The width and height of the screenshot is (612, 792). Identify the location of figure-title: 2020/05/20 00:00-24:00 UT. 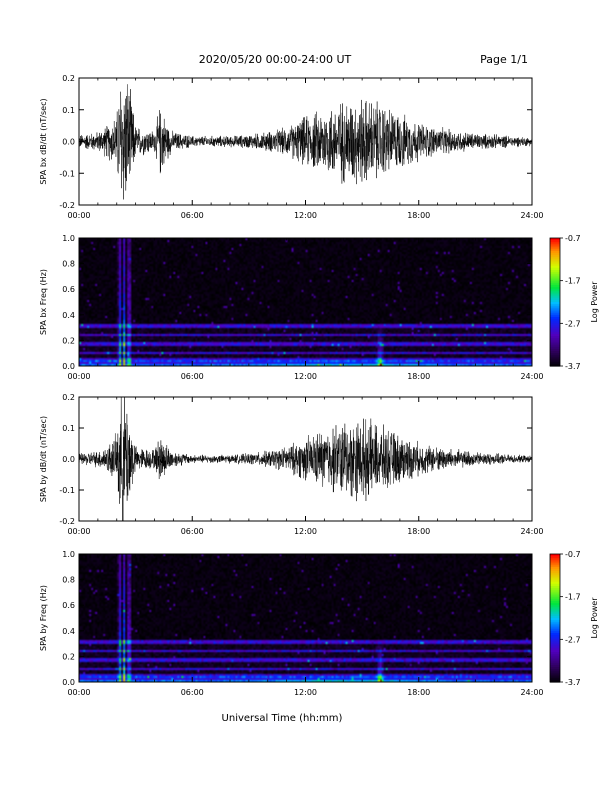
(275, 59).